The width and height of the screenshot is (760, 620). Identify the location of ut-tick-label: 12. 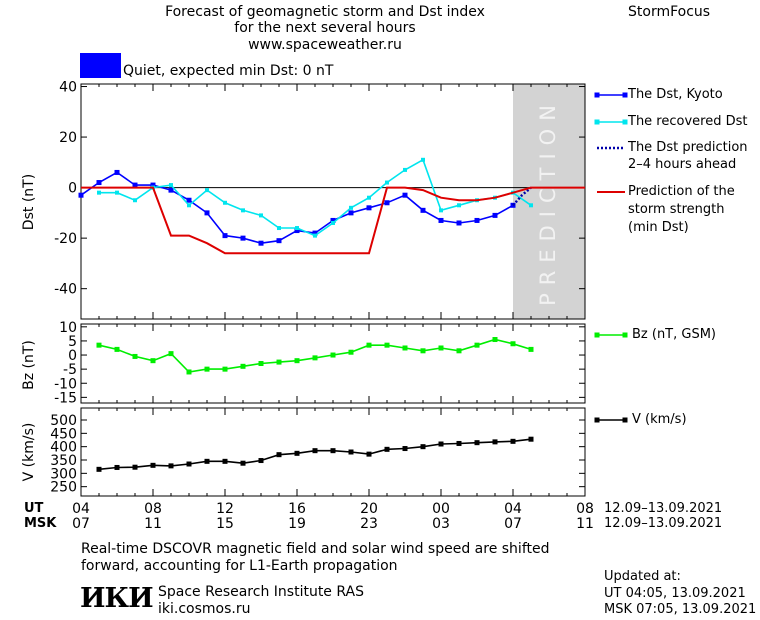
(225, 509).